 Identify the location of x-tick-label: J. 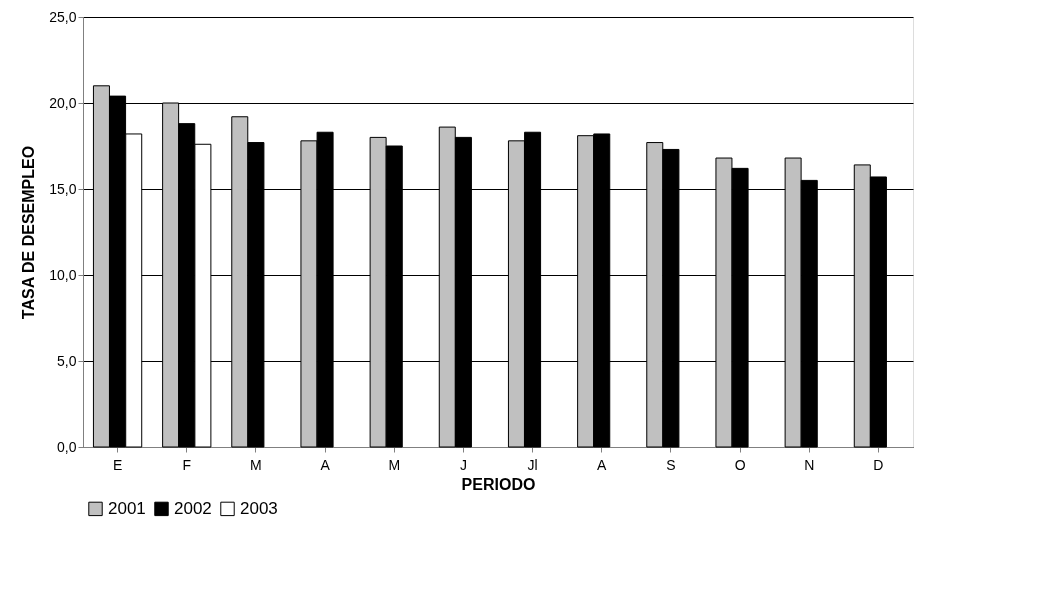
(463, 464).